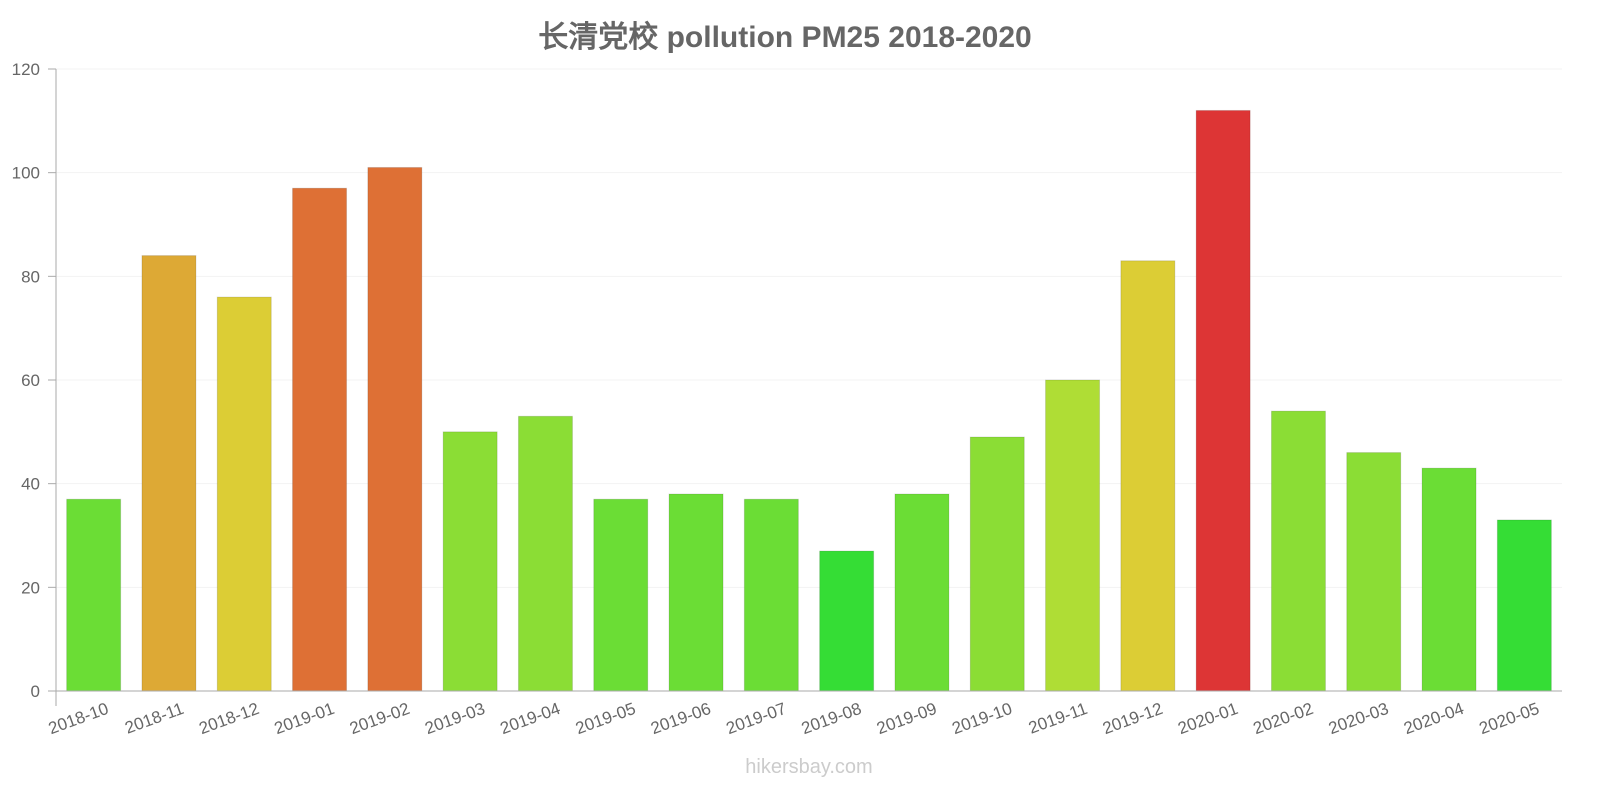 This screenshot has width=1600, height=800. What do you see at coordinates (35, 691) in the screenshot?
I see `y-tick-label: 0` at bounding box center [35, 691].